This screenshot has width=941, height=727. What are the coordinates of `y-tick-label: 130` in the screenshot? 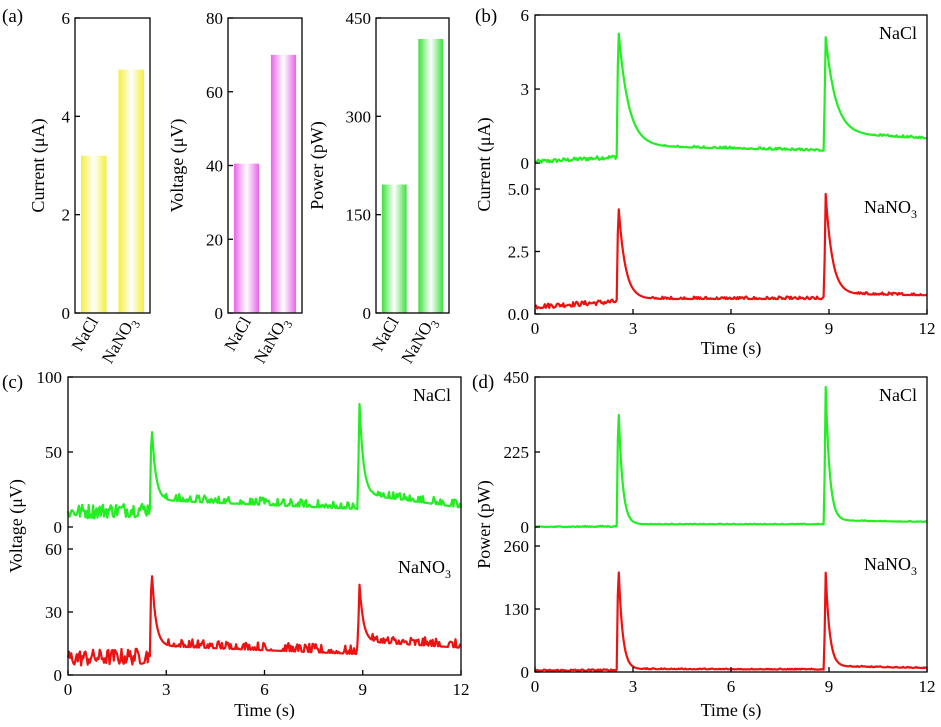 It's located at (517, 609).